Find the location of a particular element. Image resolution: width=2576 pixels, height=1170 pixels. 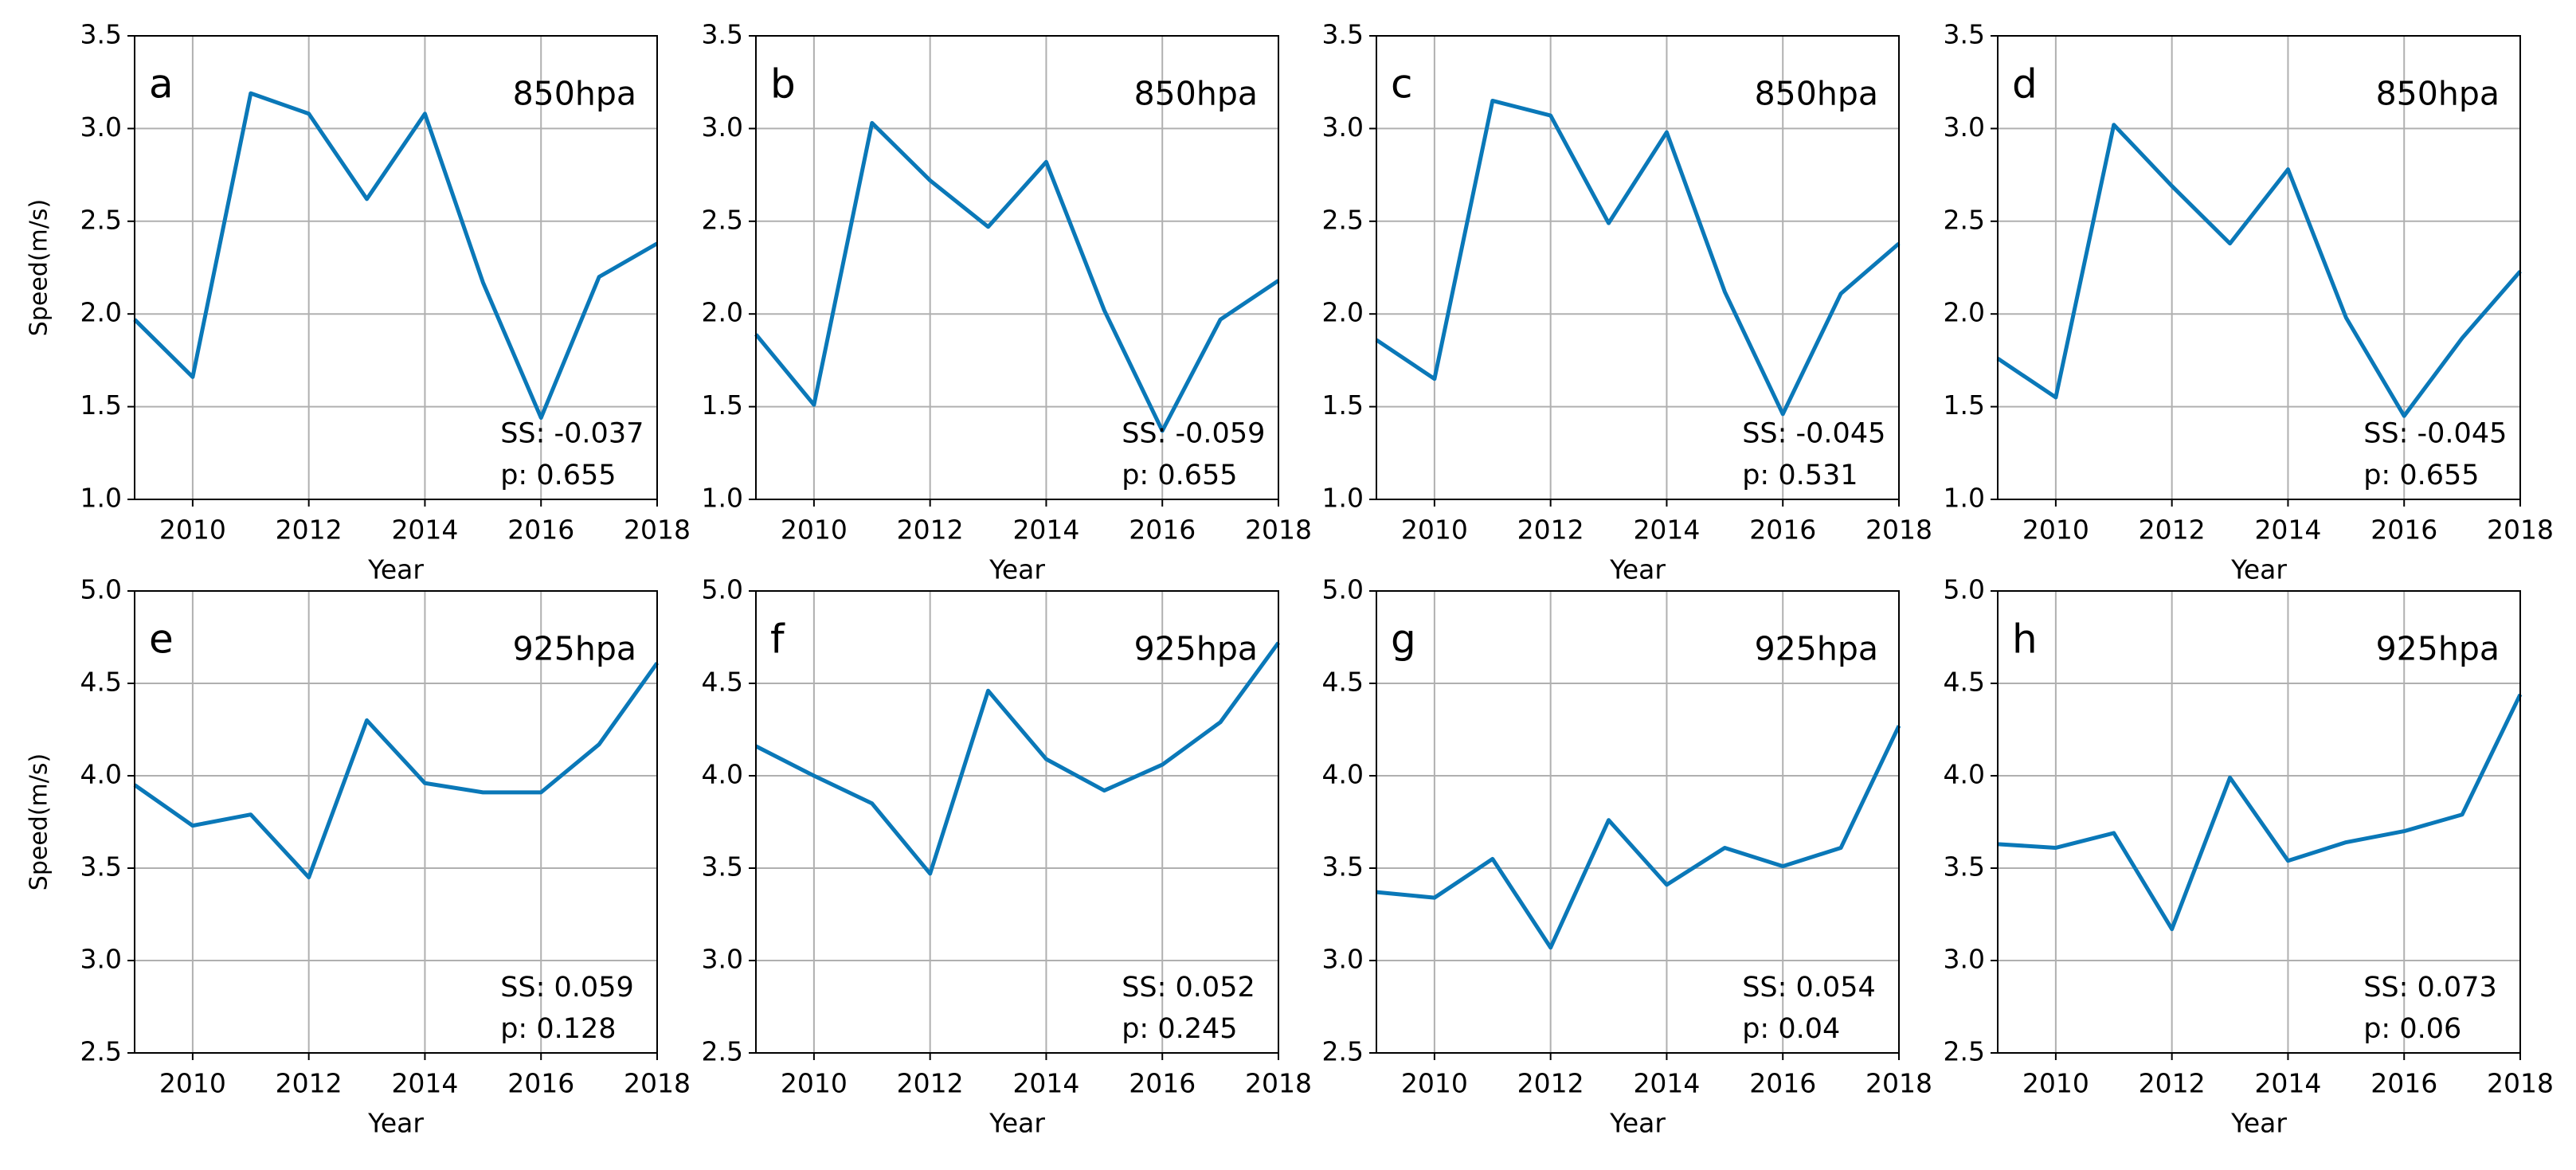

annotation: SS: 0.054 is located at coordinates (1809, 988).